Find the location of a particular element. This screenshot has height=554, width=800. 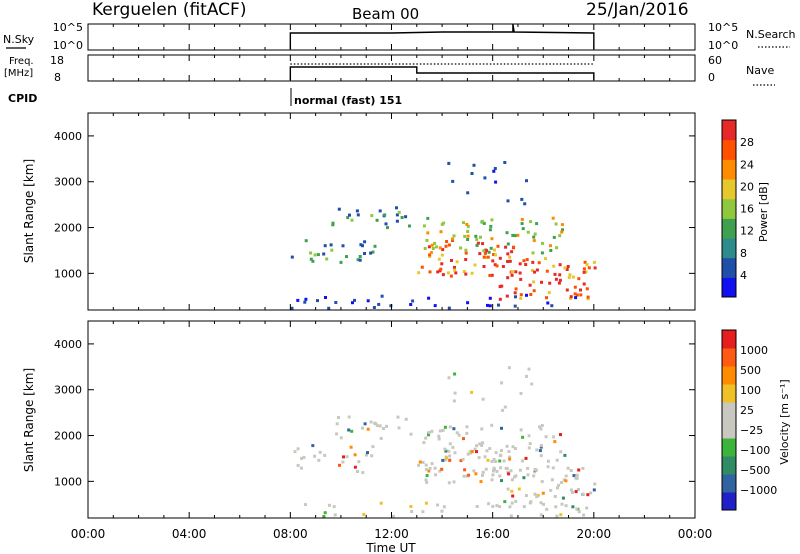

colorbar-tick-label: 8 is located at coordinates (743, 253).